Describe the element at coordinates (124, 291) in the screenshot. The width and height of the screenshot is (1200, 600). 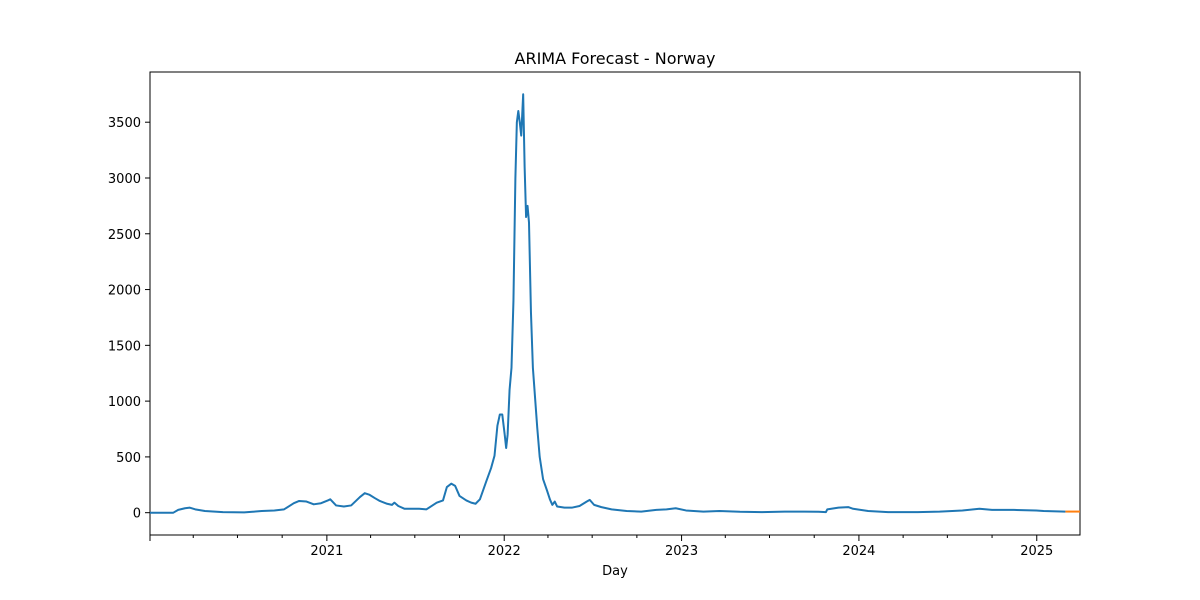
I see `y-tick-label: 2000` at that location.